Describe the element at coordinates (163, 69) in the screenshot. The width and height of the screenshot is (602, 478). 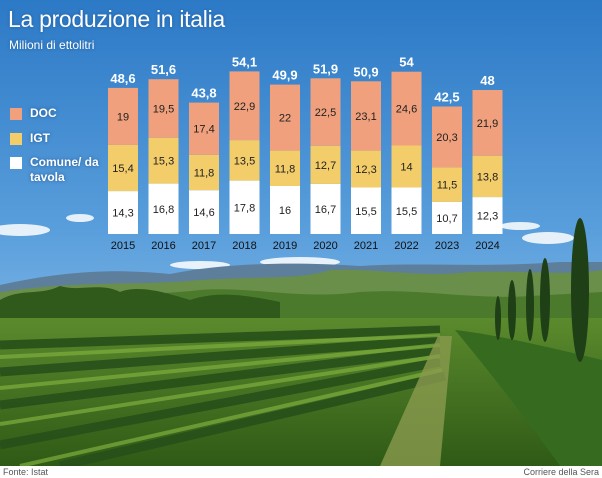
I see `total-label-2016: 51,6` at that location.